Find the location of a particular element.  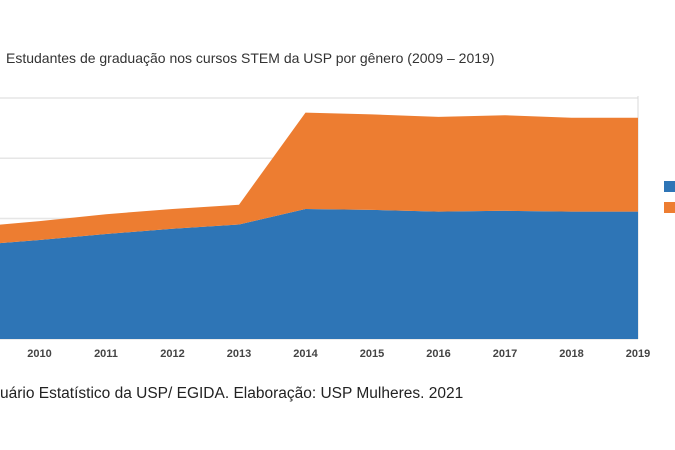

x-tick-label: 2019 is located at coordinates (638, 354).